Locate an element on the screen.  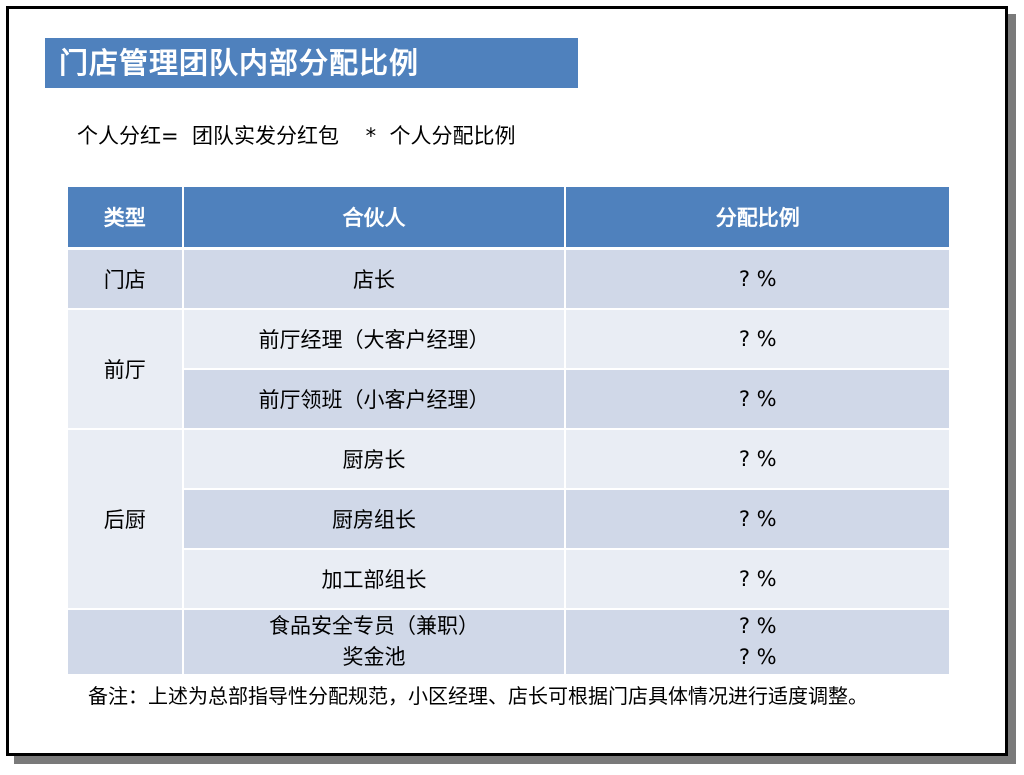
ratio-cell: ? % ? % is located at coordinates (758, 642).